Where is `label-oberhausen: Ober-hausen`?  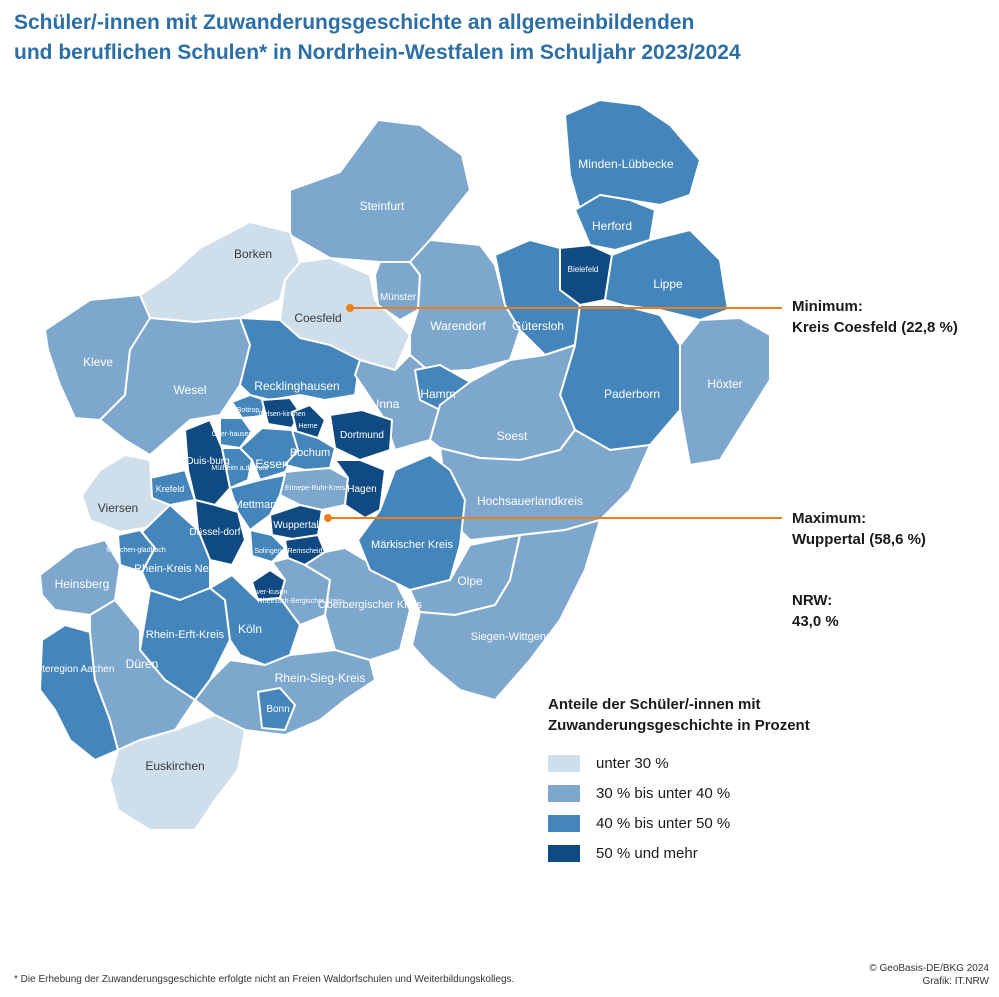 label-oberhausen: Ober-hausen is located at coordinates (232, 434).